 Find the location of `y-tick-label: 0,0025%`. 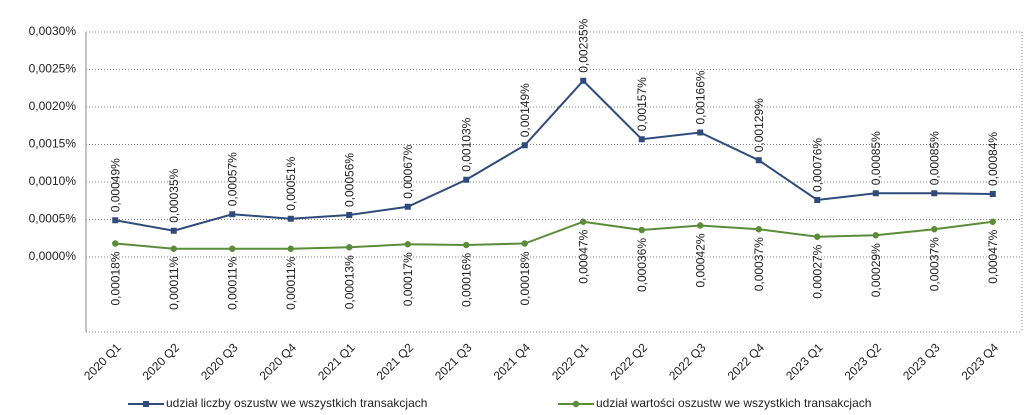

y-tick-label: 0,0025% is located at coordinates (53, 69).